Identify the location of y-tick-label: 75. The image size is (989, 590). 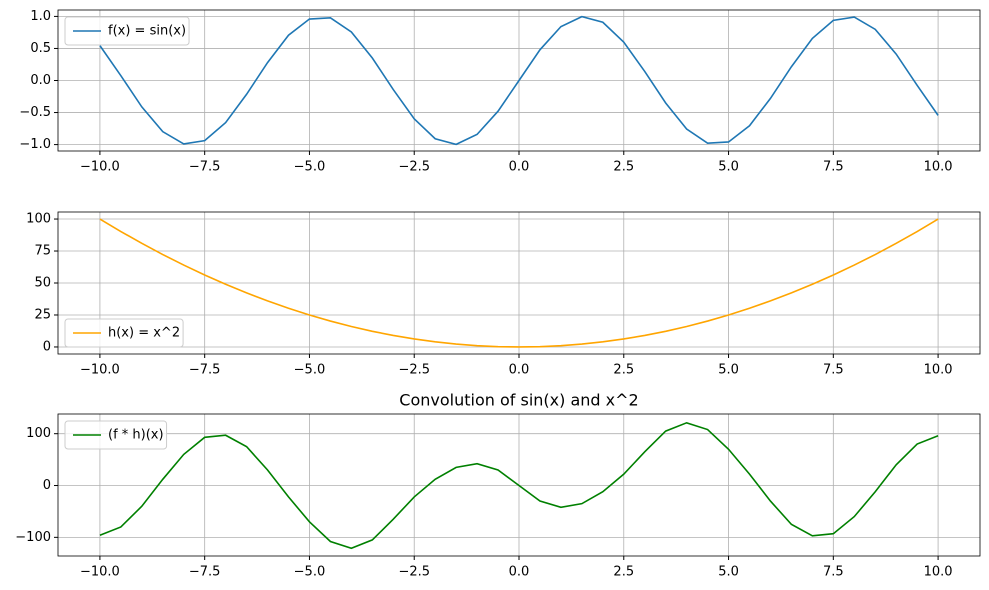
(42, 251).